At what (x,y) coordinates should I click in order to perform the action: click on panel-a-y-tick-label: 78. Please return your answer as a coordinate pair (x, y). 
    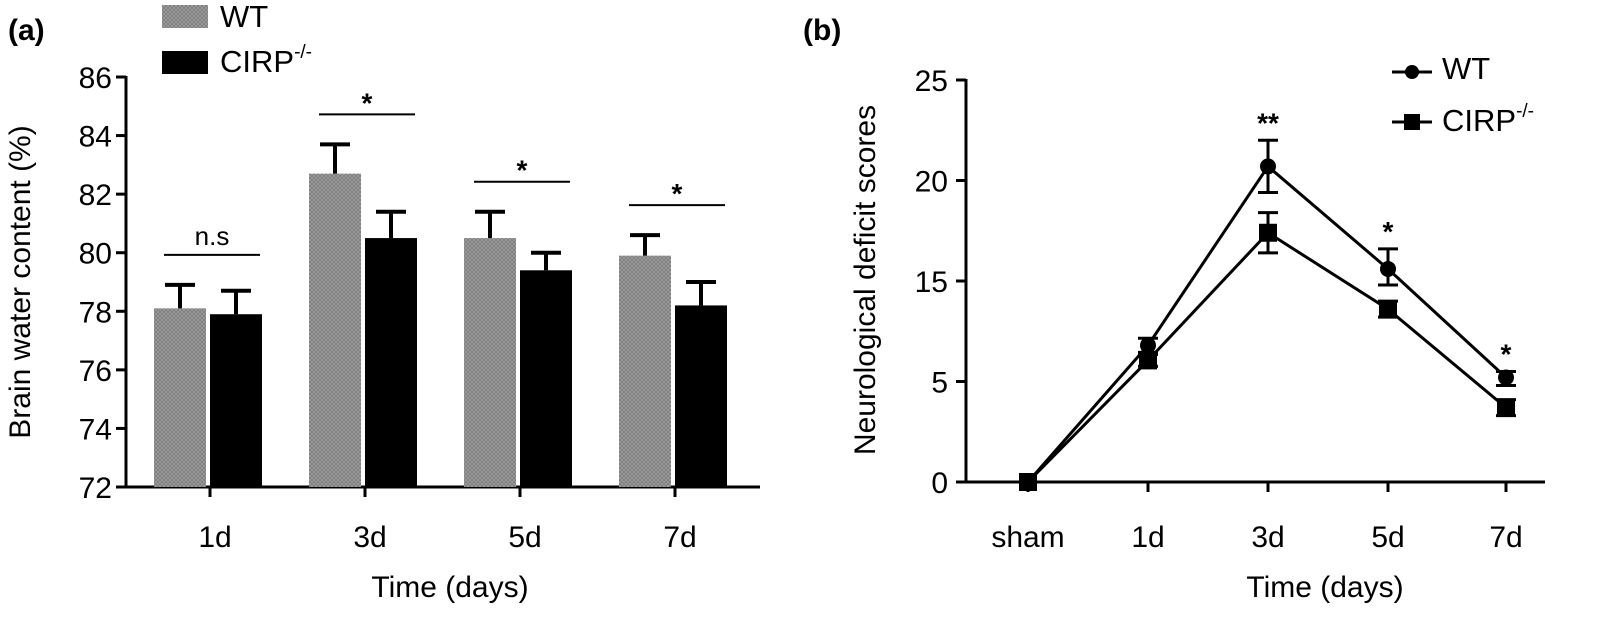
    Looking at the image, I should click on (95, 312).